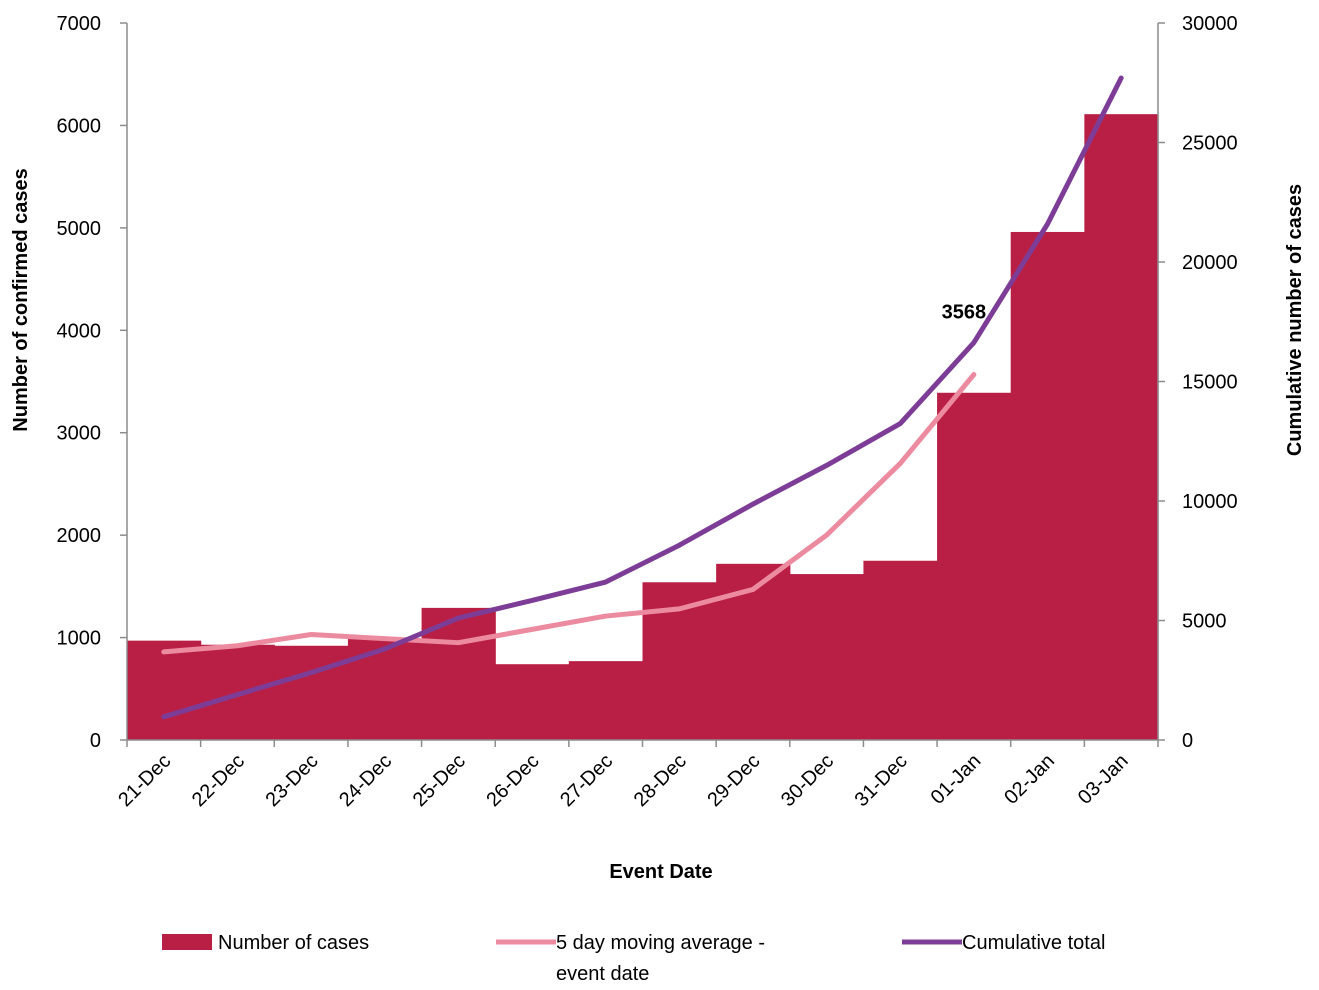 Image resolution: width=1319 pixels, height=990 pixels. Describe the element at coordinates (21, 299) in the screenshot. I see `y-axis-title: Number of confirmed cases` at that location.